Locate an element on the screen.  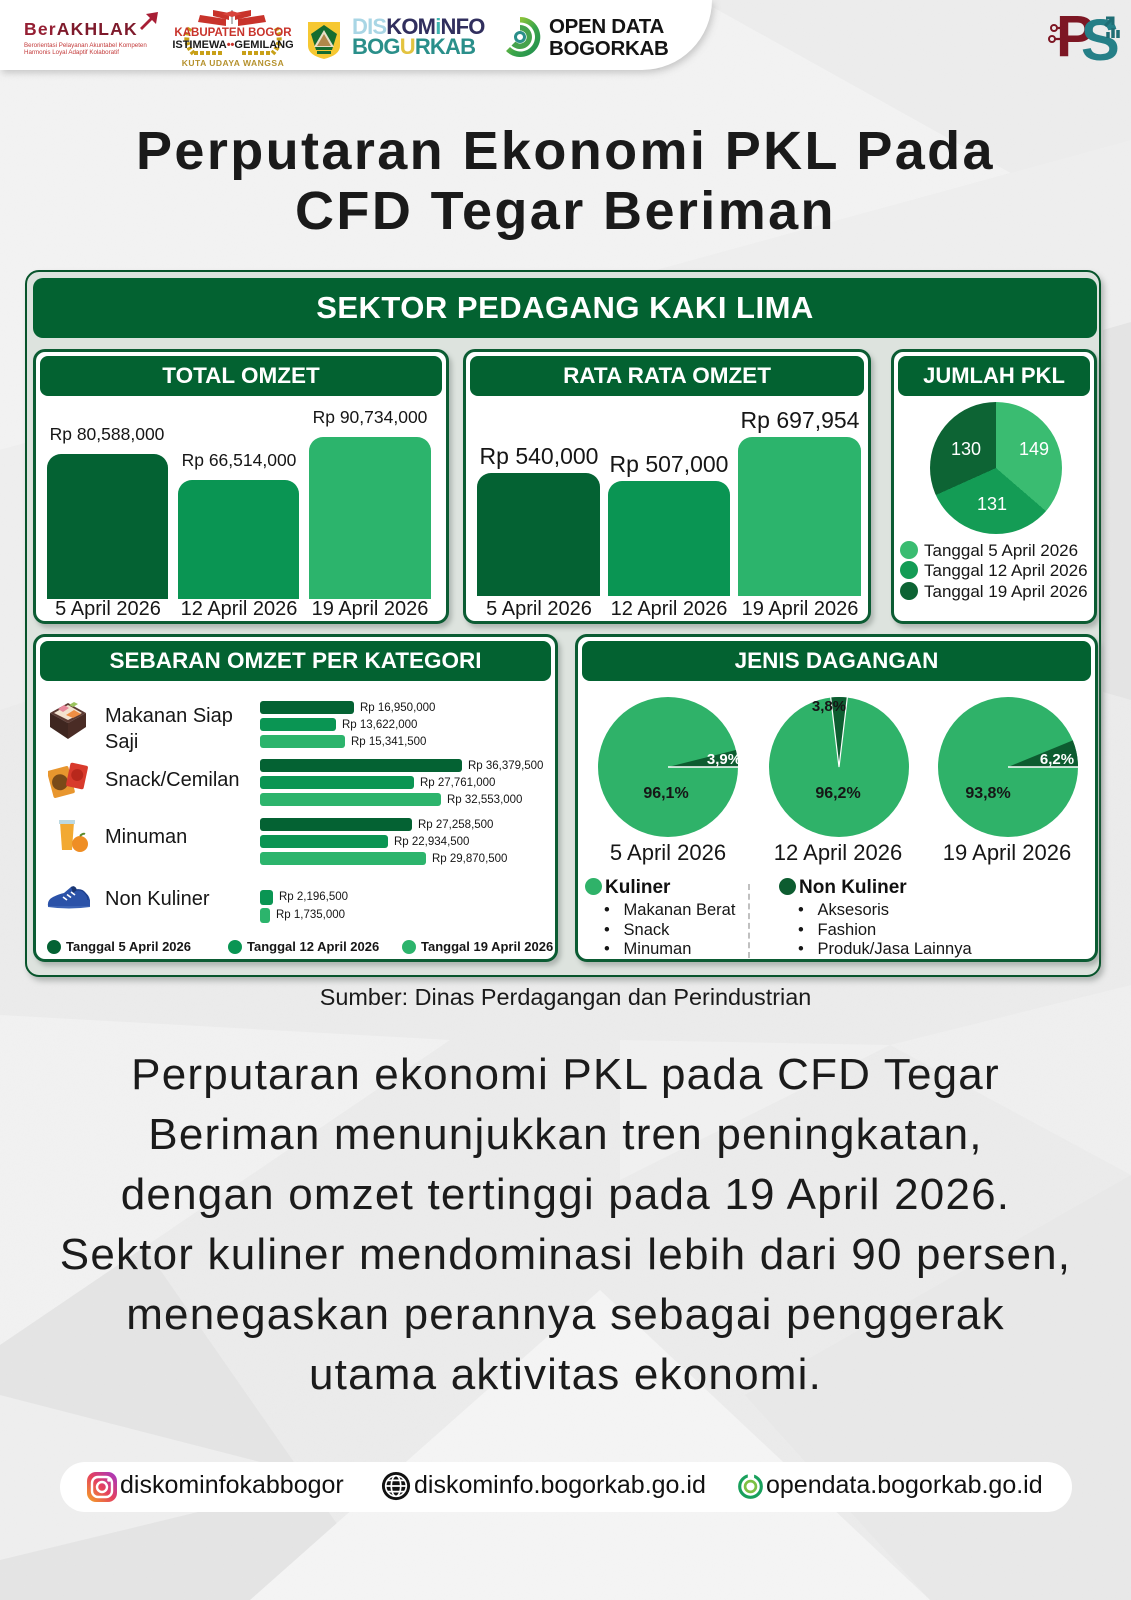
svg-text: P is located at coordinates (1075, 37).